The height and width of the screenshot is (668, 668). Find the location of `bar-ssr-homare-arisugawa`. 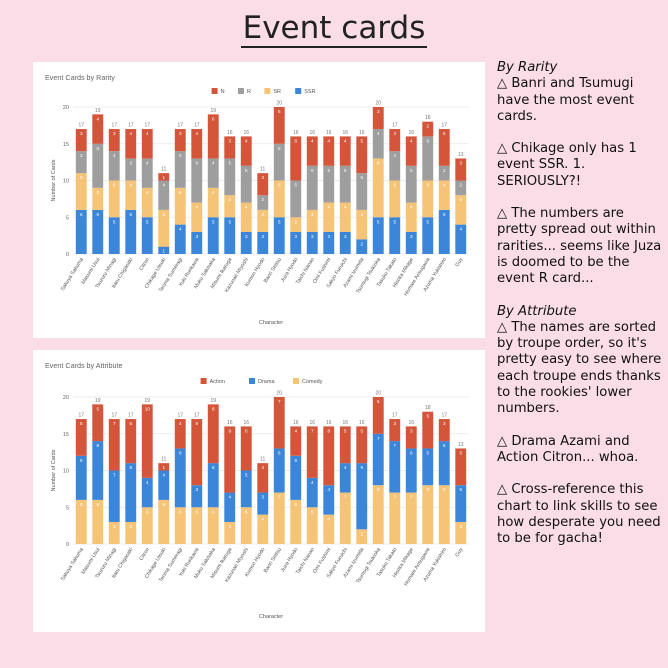

bar-ssr-homare-arisugawa is located at coordinates (428, 235).